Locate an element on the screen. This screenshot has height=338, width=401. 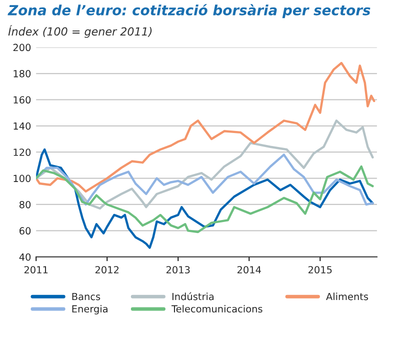
y-tick-label: 200 is located at coordinates (22, 48).